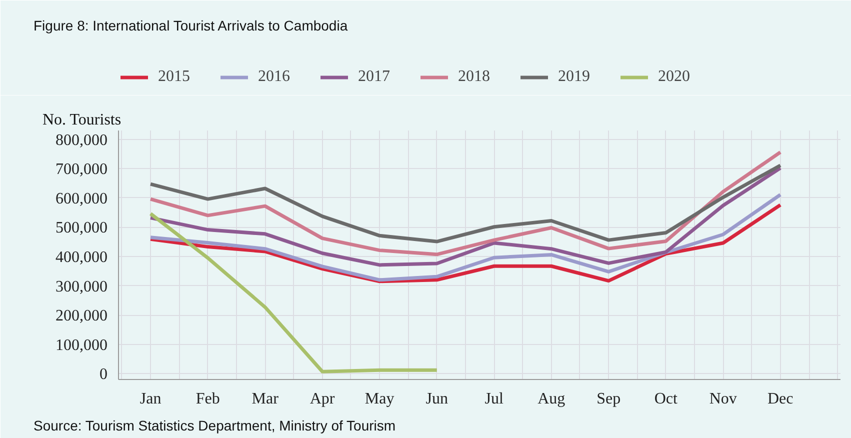  Describe the element at coordinates (191, 26) in the screenshot. I see `chart-title: Figure 8: International Tourist Arrivals to Cambodia` at that location.